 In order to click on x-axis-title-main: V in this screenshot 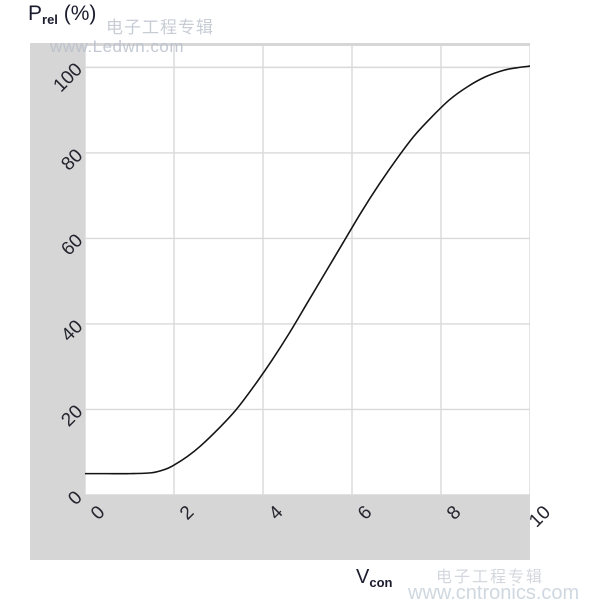, I will do `click(363, 577)`.